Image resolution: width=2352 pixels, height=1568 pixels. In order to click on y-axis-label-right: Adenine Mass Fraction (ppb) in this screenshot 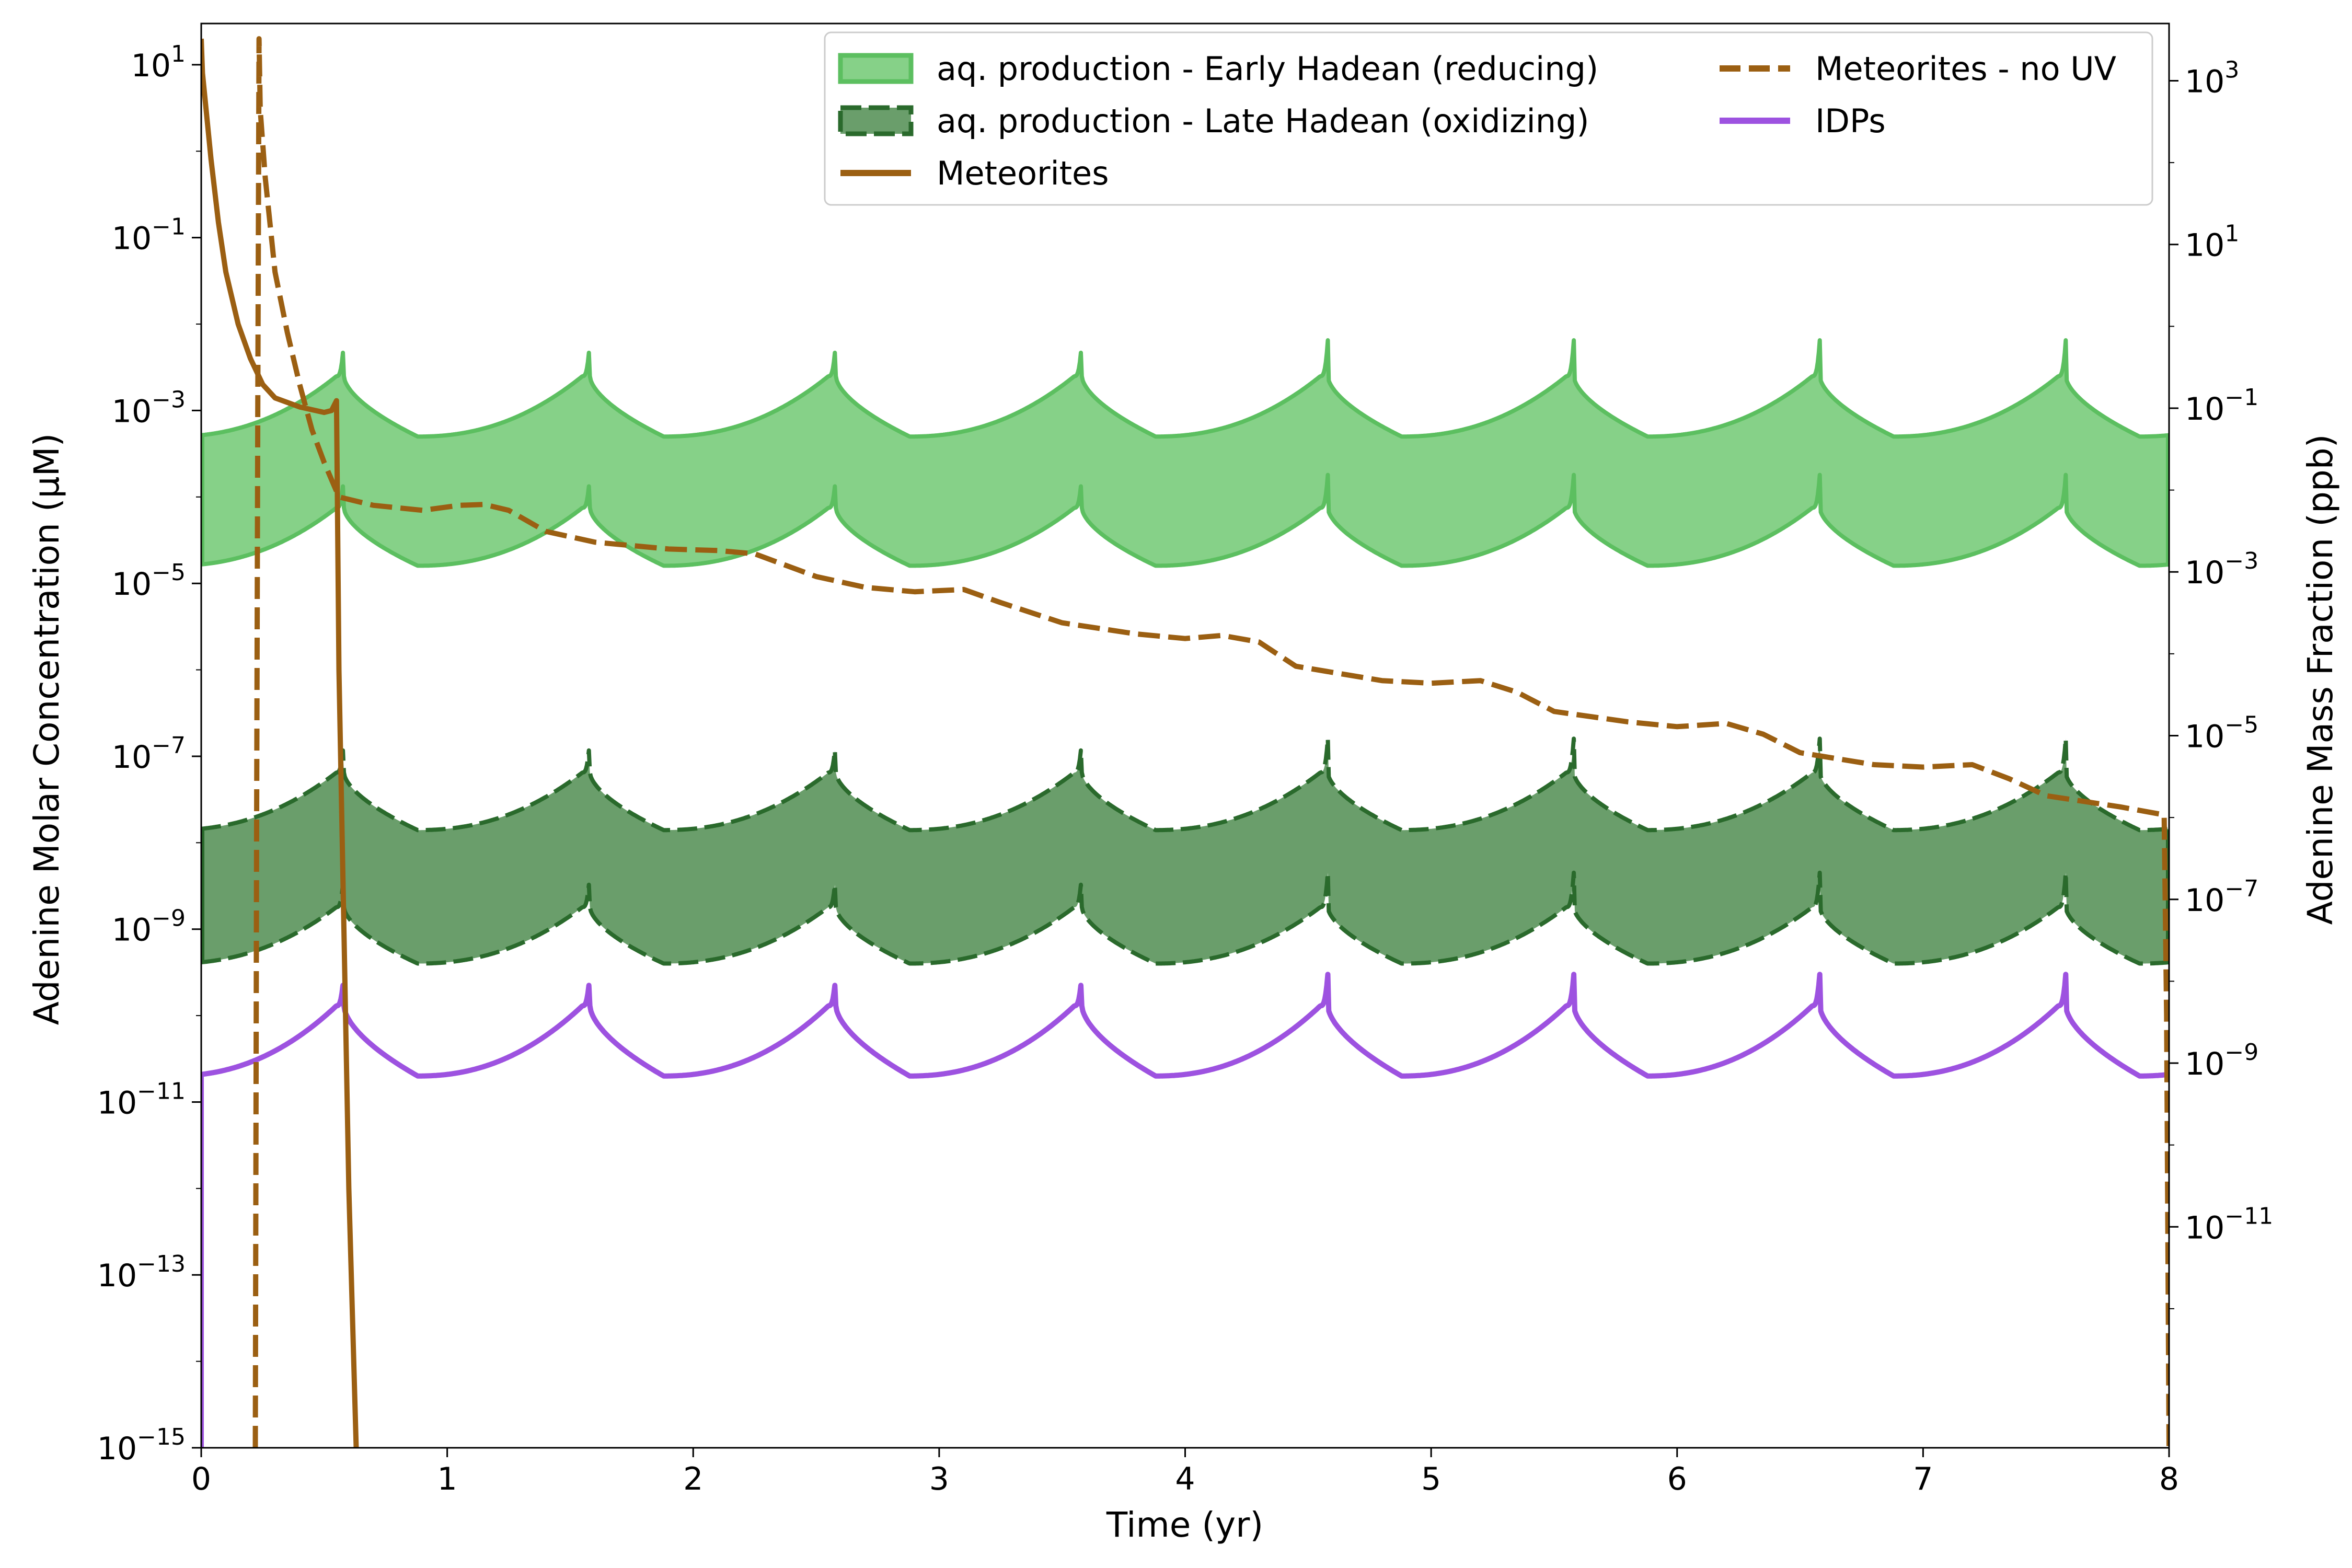, I will do `click(2320, 679)`.